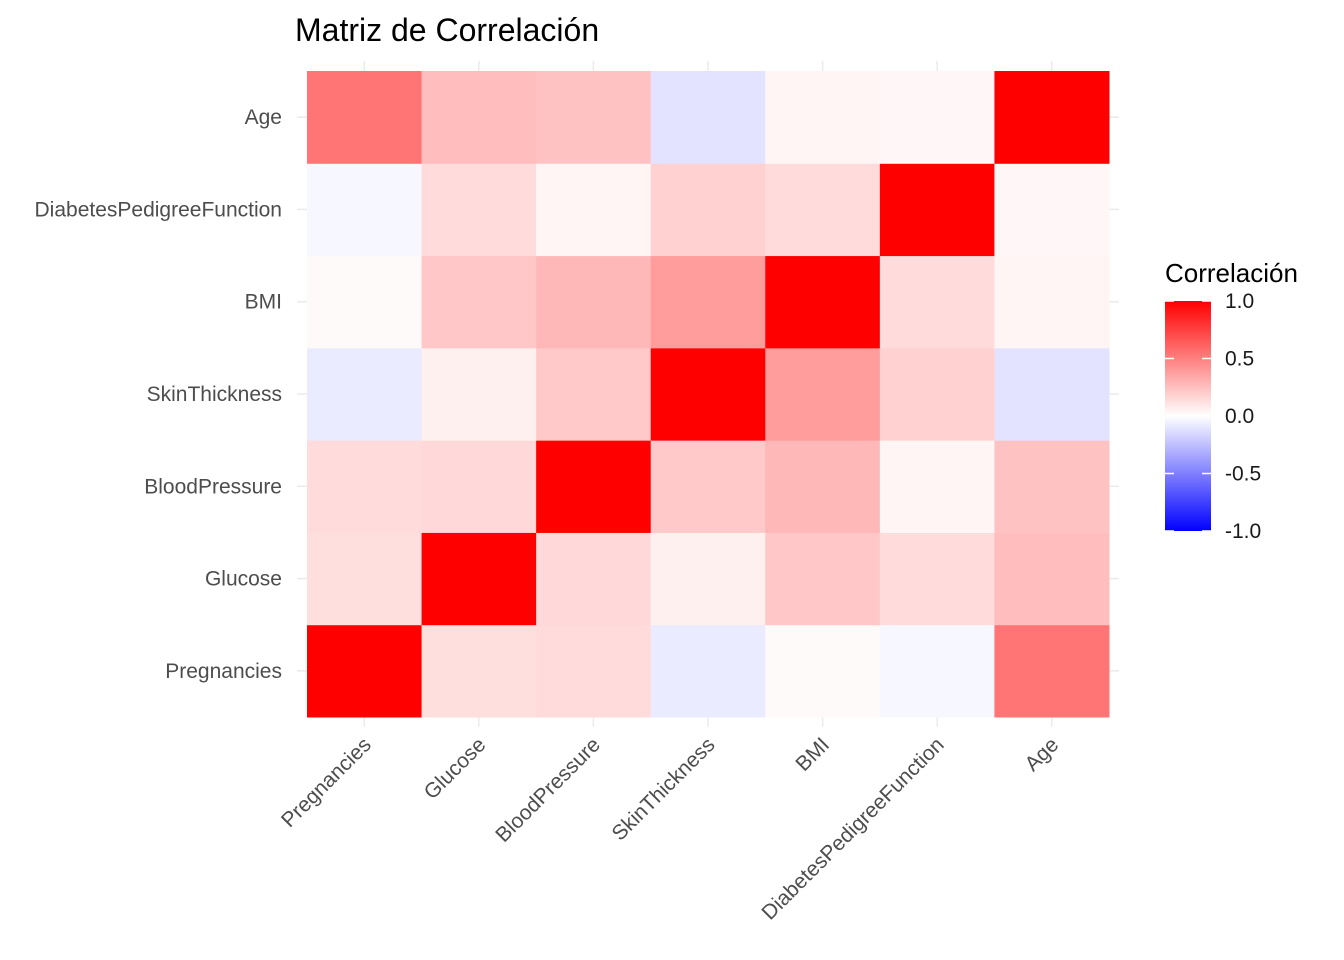  Describe the element at coordinates (823, 579) in the screenshot. I see `heatmap-cell-Glucose-BMI` at that location.